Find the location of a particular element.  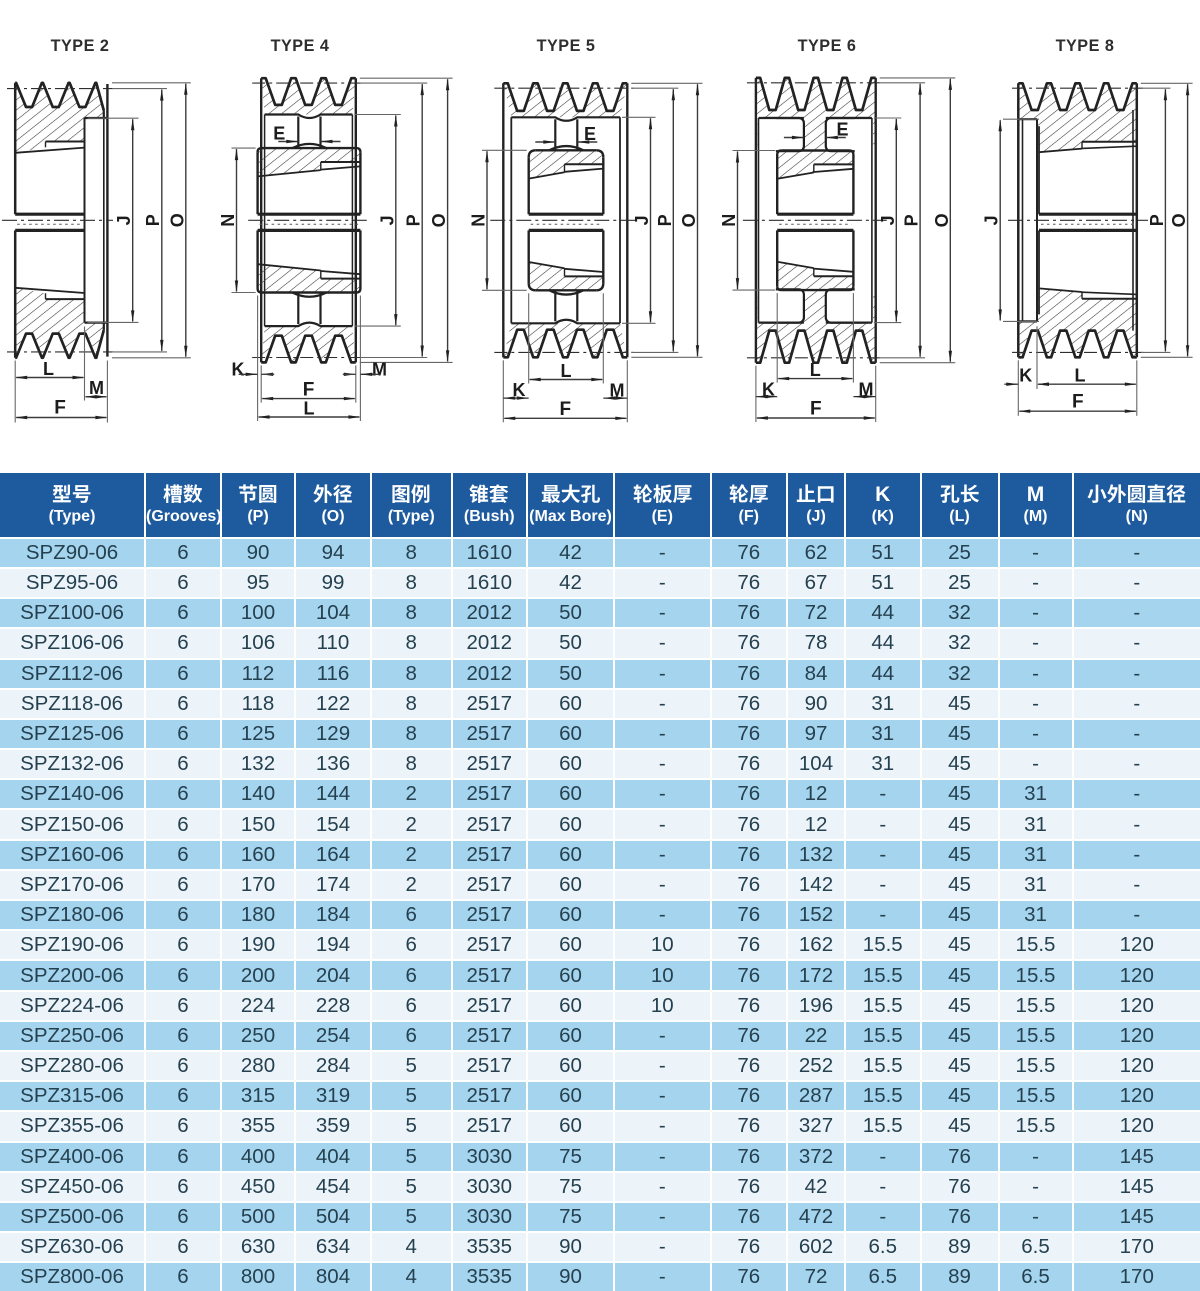

svg-text: TYPE 4 is located at coordinates (300, 46).